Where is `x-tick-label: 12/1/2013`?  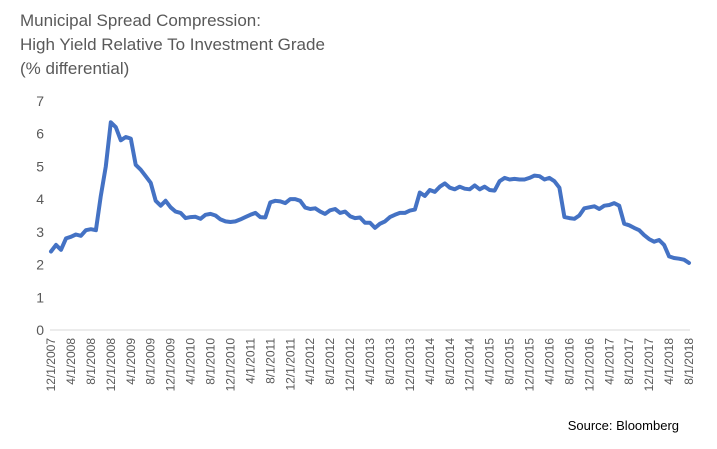
x-tick-label: 12/1/2013 is located at coordinates (410, 365).